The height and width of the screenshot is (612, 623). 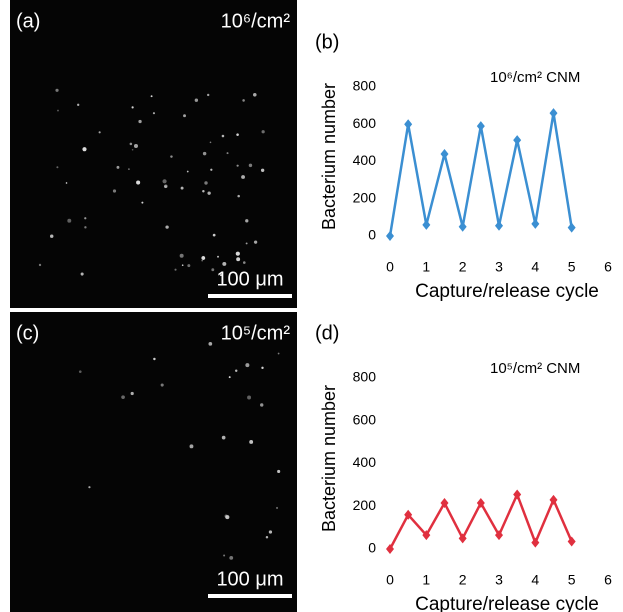 I want to click on x-tick-label: 2, so click(x=463, y=580).